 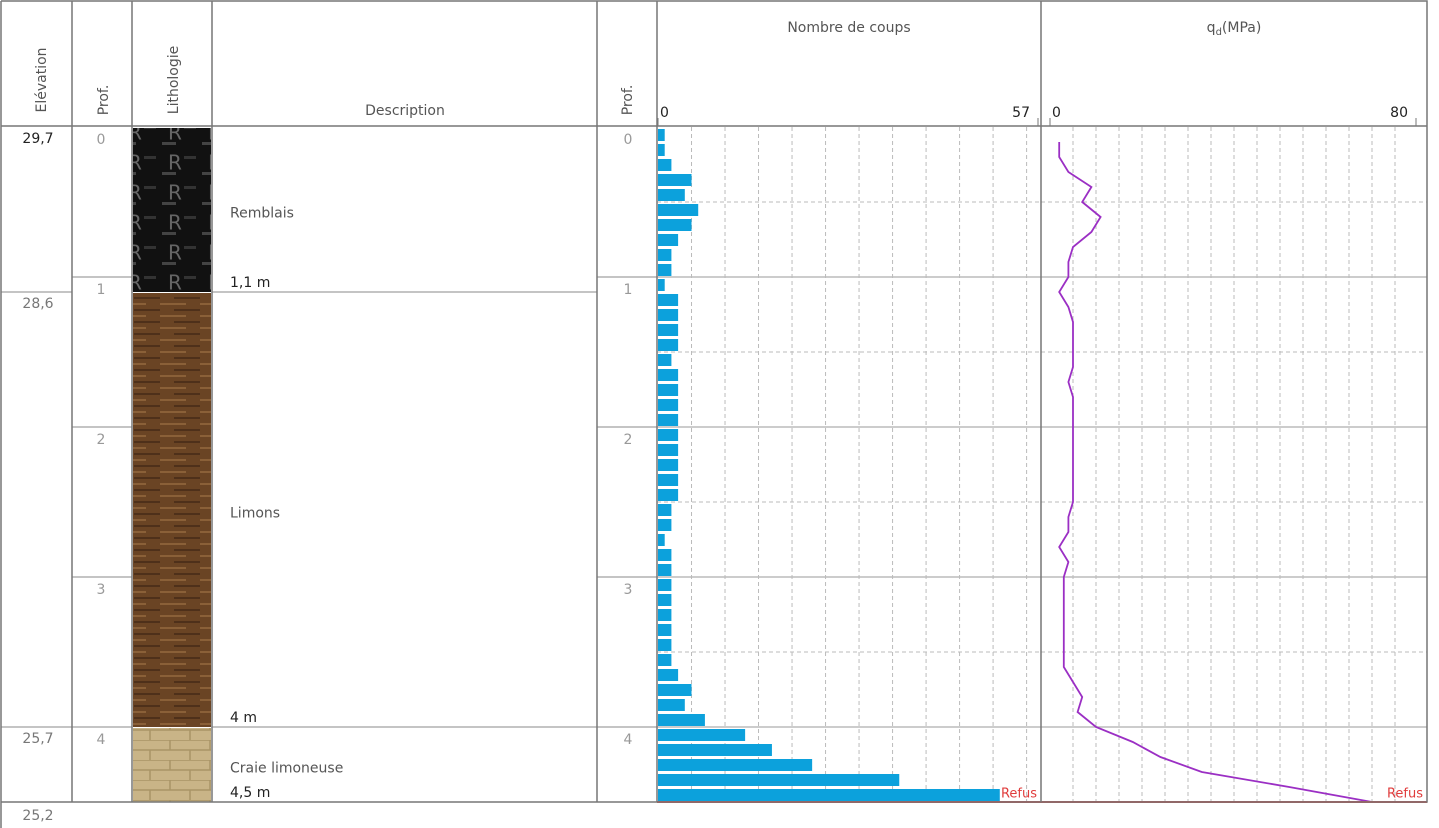 What do you see at coordinates (42, 79) in the screenshot?
I see `header-elevation: Elévation` at bounding box center [42, 79].